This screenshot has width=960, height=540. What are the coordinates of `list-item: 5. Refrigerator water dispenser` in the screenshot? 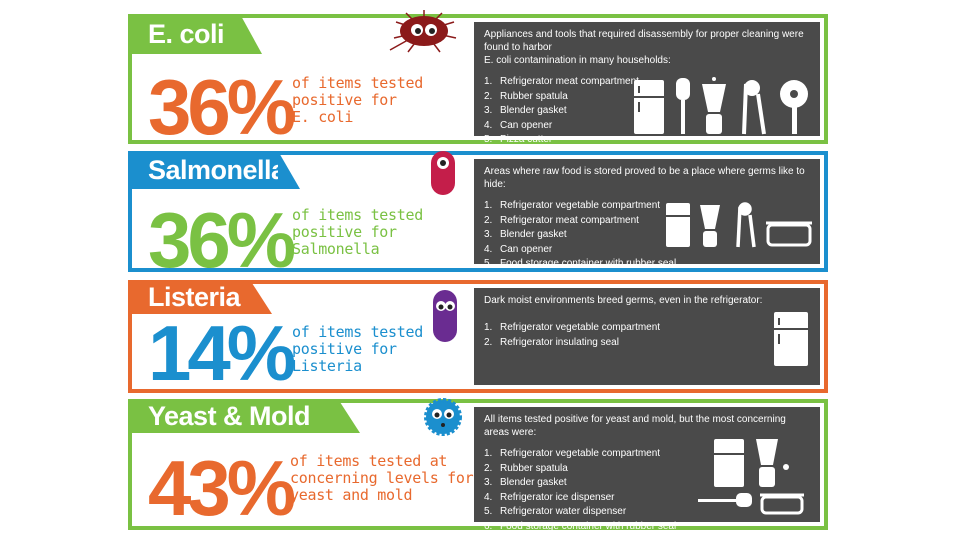 It's located at (555, 511).